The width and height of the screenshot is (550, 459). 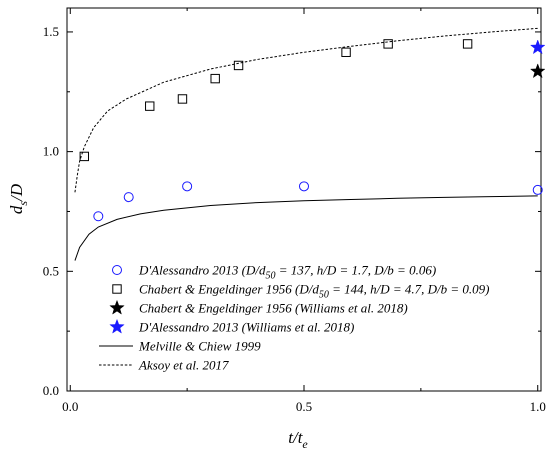 What do you see at coordinates (70, 406) in the screenshot?
I see `x-tick-label: 0.0` at bounding box center [70, 406].